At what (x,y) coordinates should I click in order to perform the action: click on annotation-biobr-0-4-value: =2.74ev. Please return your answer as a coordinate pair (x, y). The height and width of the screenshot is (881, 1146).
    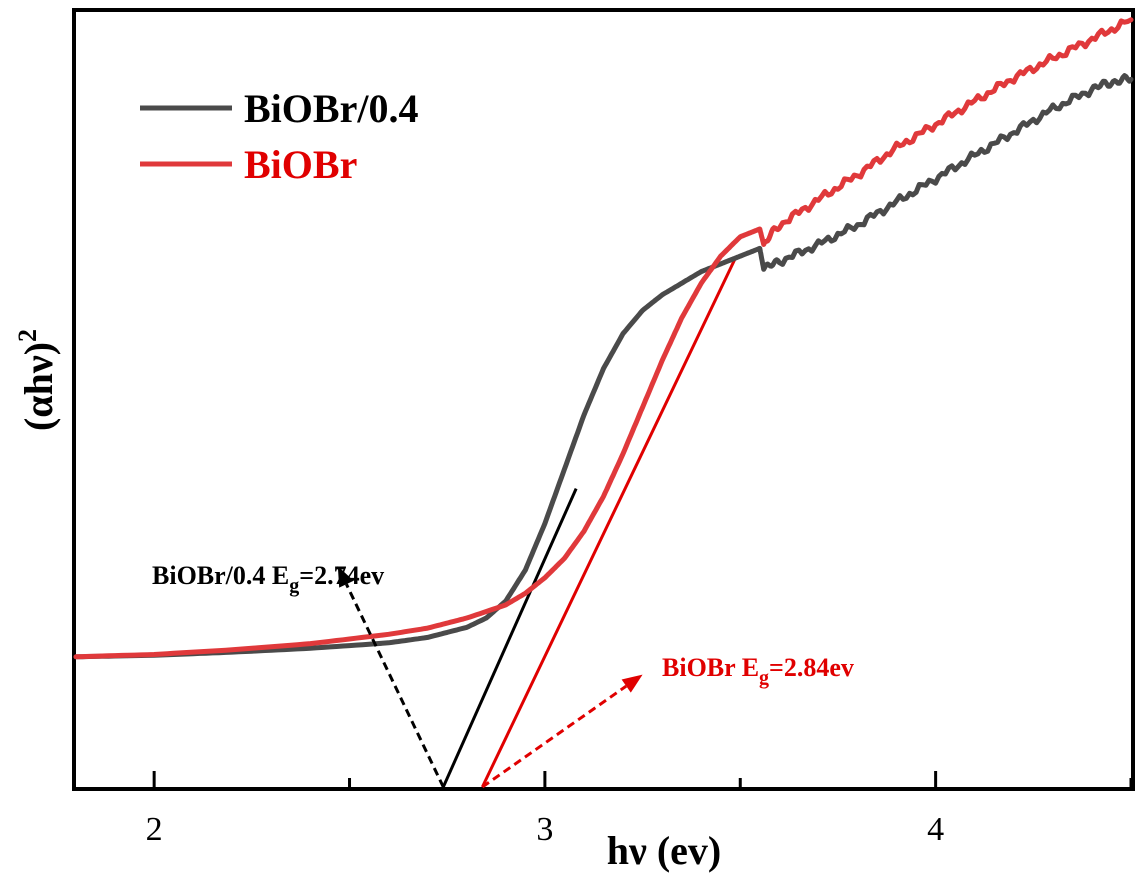
    Looking at the image, I should click on (341, 575).